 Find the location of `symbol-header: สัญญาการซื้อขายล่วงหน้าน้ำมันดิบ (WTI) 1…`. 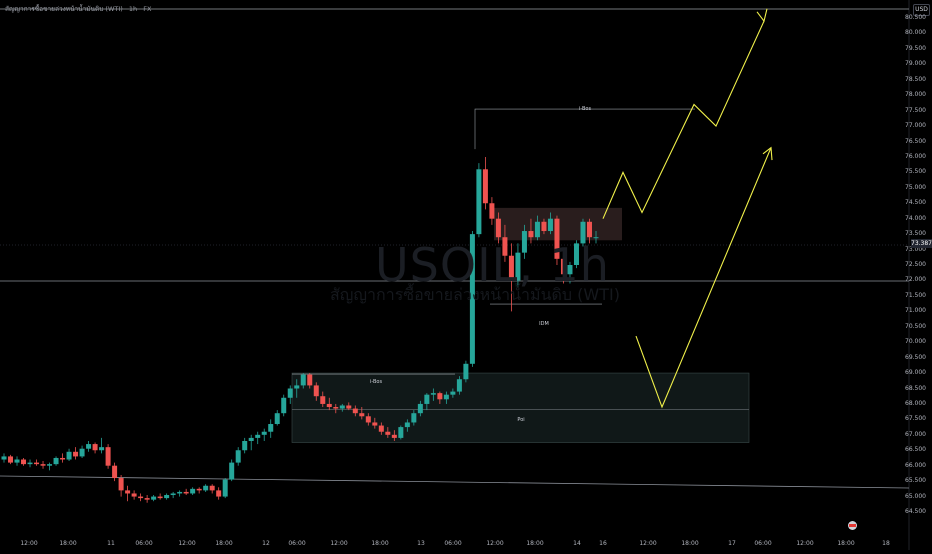

symbol-header: สัญญาการซื้อขายล่วงหน้าน้ำมันดิบ (WTI) 1… is located at coordinates (80, 9).